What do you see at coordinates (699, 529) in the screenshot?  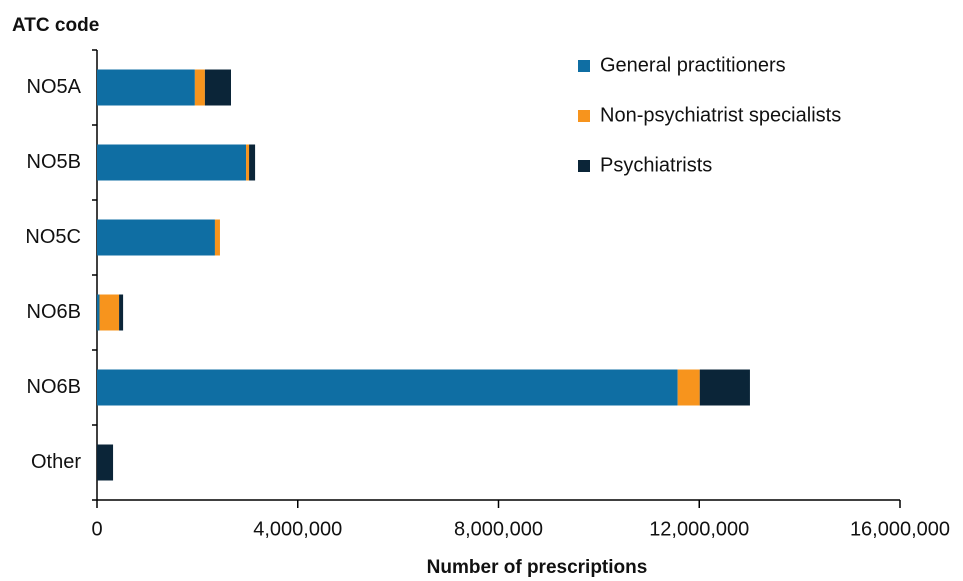 I see `x-tick-label: 12,000,000` at bounding box center [699, 529].